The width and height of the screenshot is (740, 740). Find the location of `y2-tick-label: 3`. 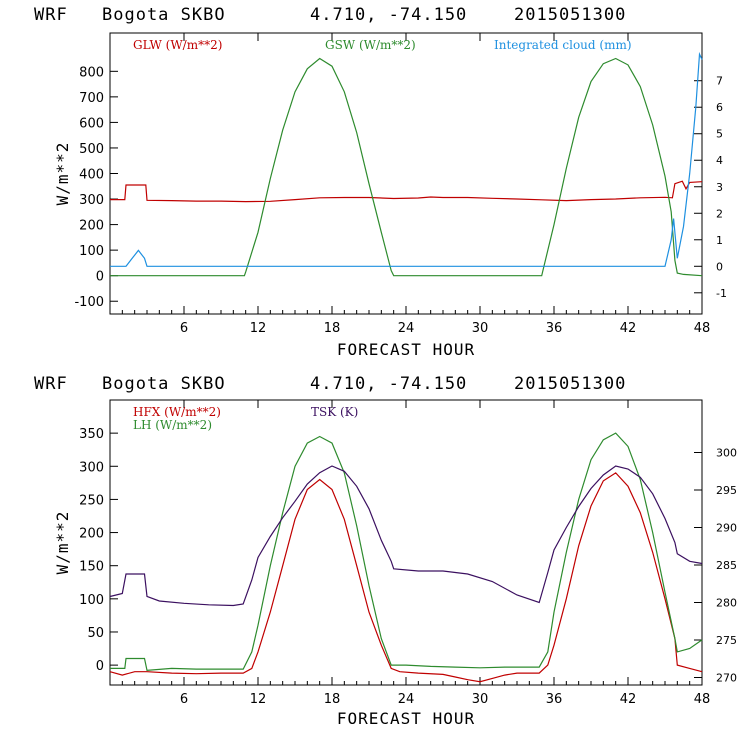

y2-tick-label: 3 is located at coordinates (719, 187).